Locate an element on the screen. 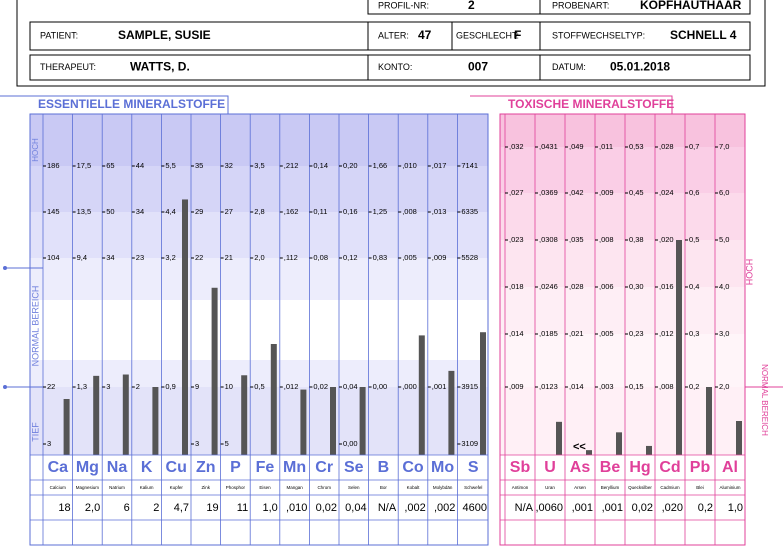 This screenshot has height=553, width=783. element-name: Uran is located at coordinates (550, 487).